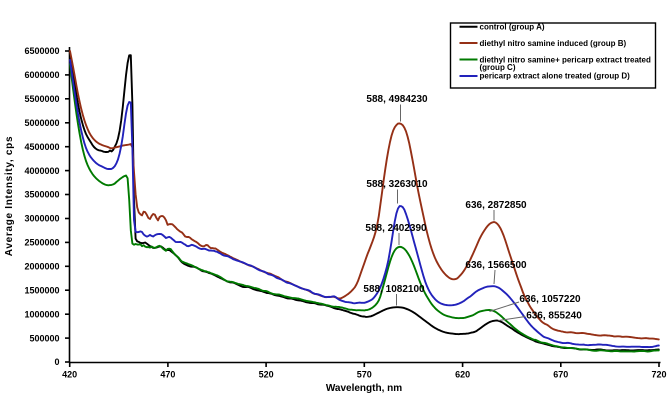 The width and height of the screenshot is (670, 415). What do you see at coordinates (658, 375) in the screenshot?
I see `svg-text: 720` at bounding box center [658, 375].